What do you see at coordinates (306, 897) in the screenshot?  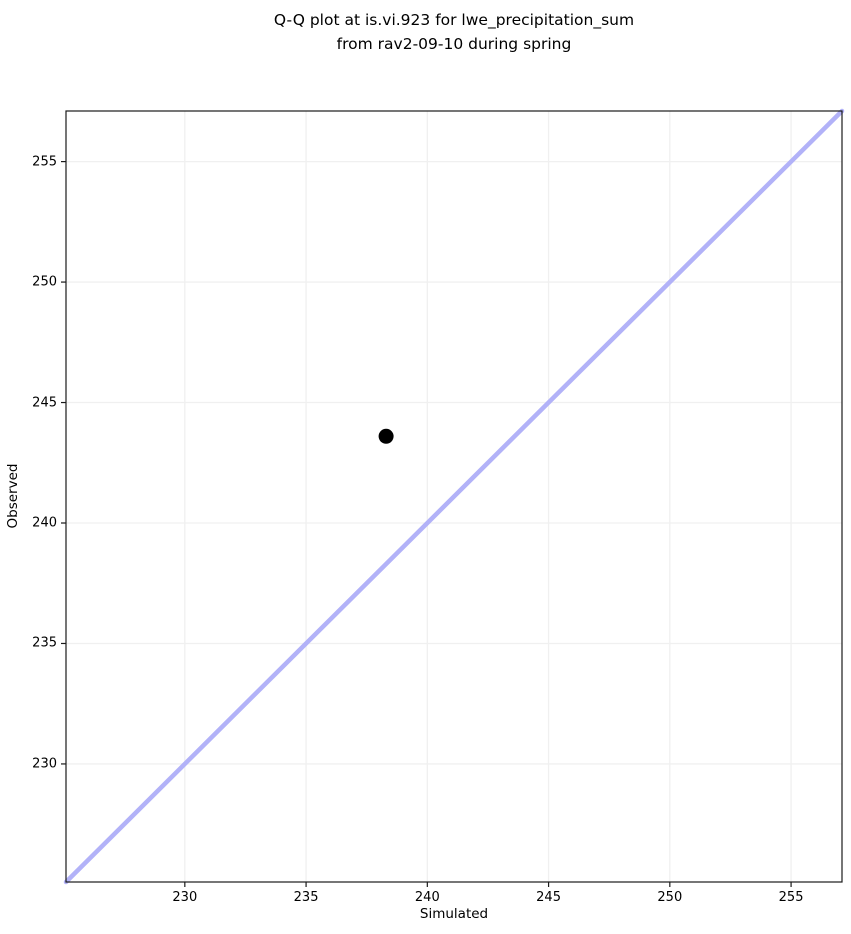 I see `x-tick-label: 235` at bounding box center [306, 897].